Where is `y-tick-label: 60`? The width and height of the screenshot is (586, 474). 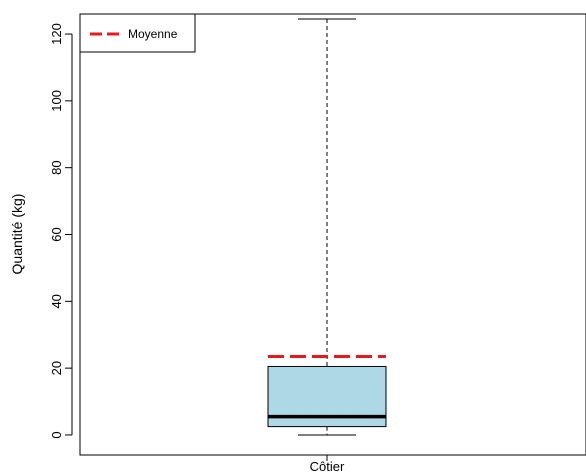
y-tick-label: 60 is located at coordinates (56, 234).